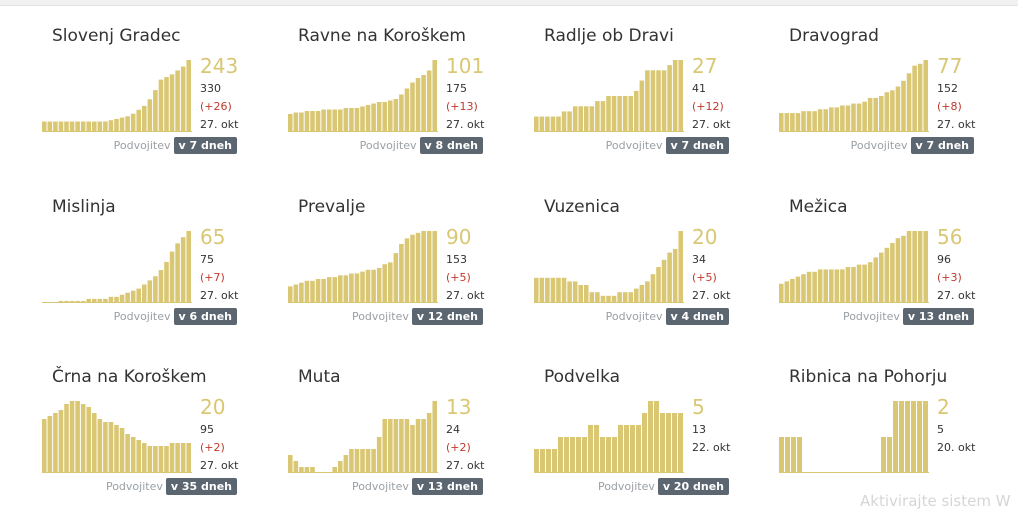 This screenshot has height=517, width=1018. Describe the element at coordinates (332, 207) in the screenshot. I see `municipality-name: Prevalje` at that location.